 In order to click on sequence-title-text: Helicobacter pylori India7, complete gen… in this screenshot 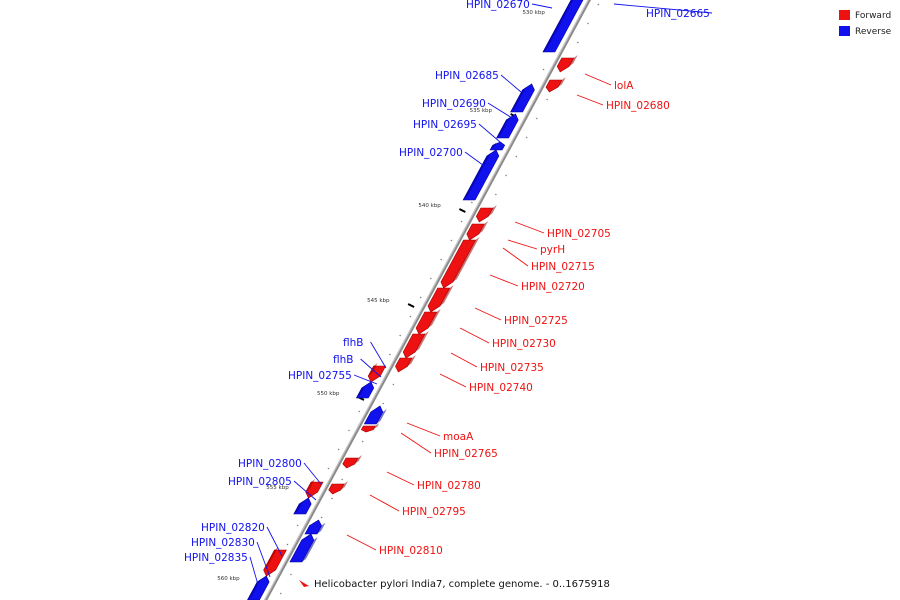, I will do `click(462, 584)`.